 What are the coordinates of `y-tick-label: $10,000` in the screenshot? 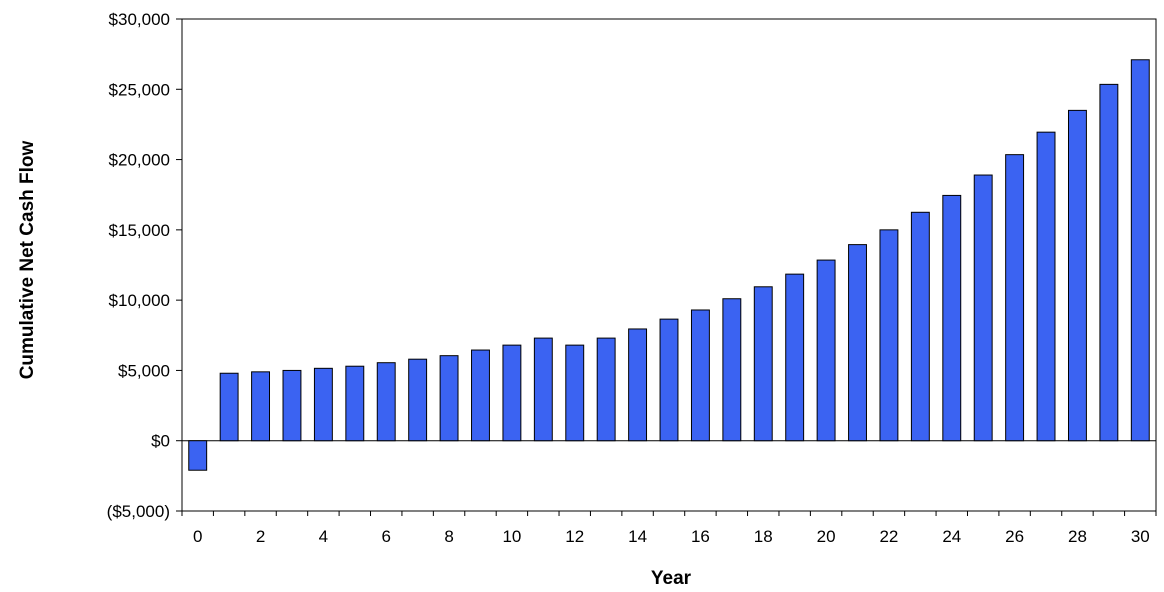 It's located at (139, 300).